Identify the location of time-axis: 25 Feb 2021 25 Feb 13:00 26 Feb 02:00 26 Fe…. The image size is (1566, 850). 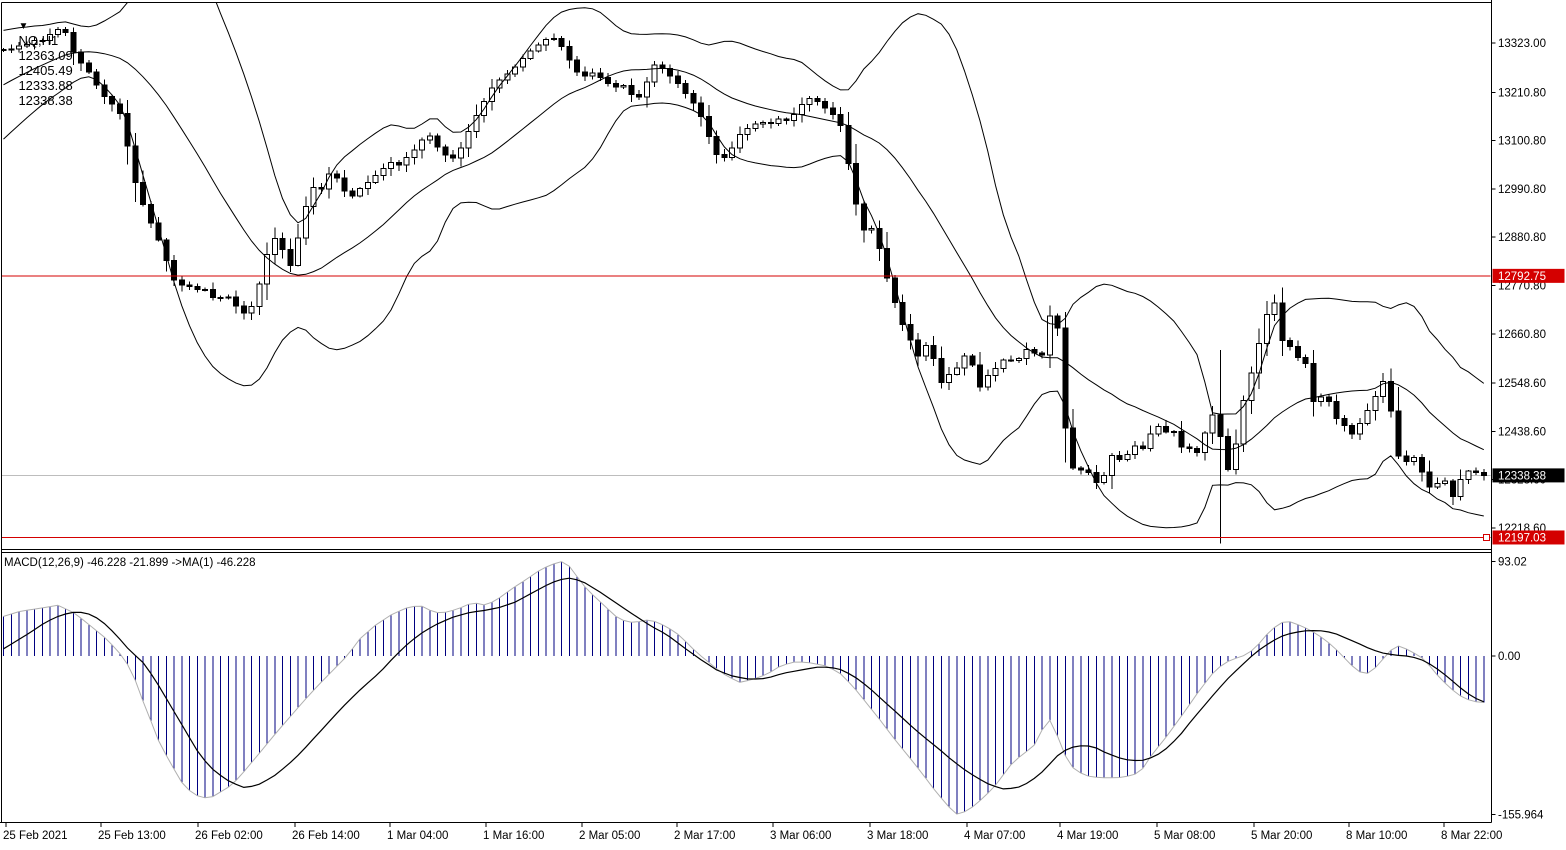
(752, 832).